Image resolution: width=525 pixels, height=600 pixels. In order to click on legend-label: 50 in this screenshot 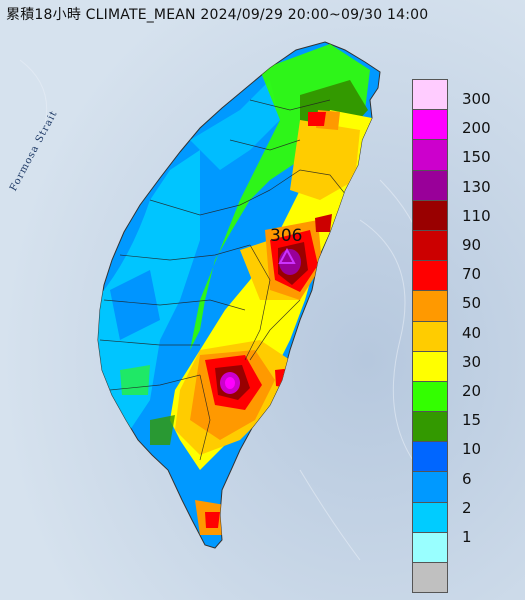, I will do `click(472, 303)`.